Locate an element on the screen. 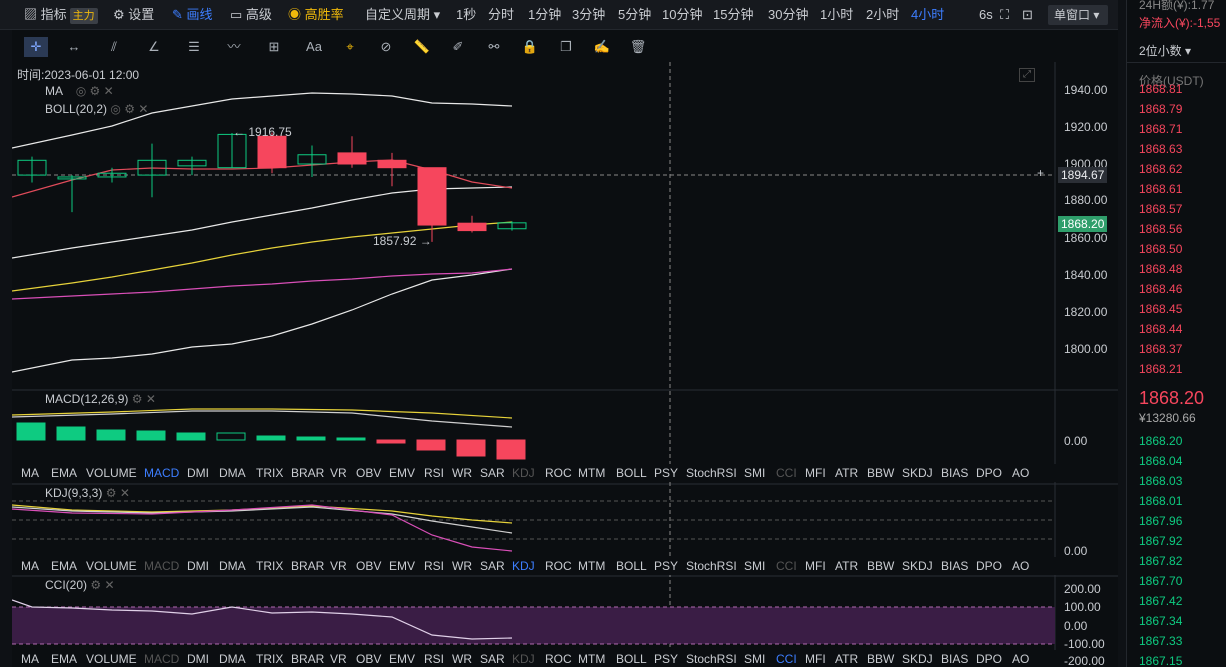 The image size is (1226, 667). ask-price: 1868.45 is located at coordinates (1161, 309).